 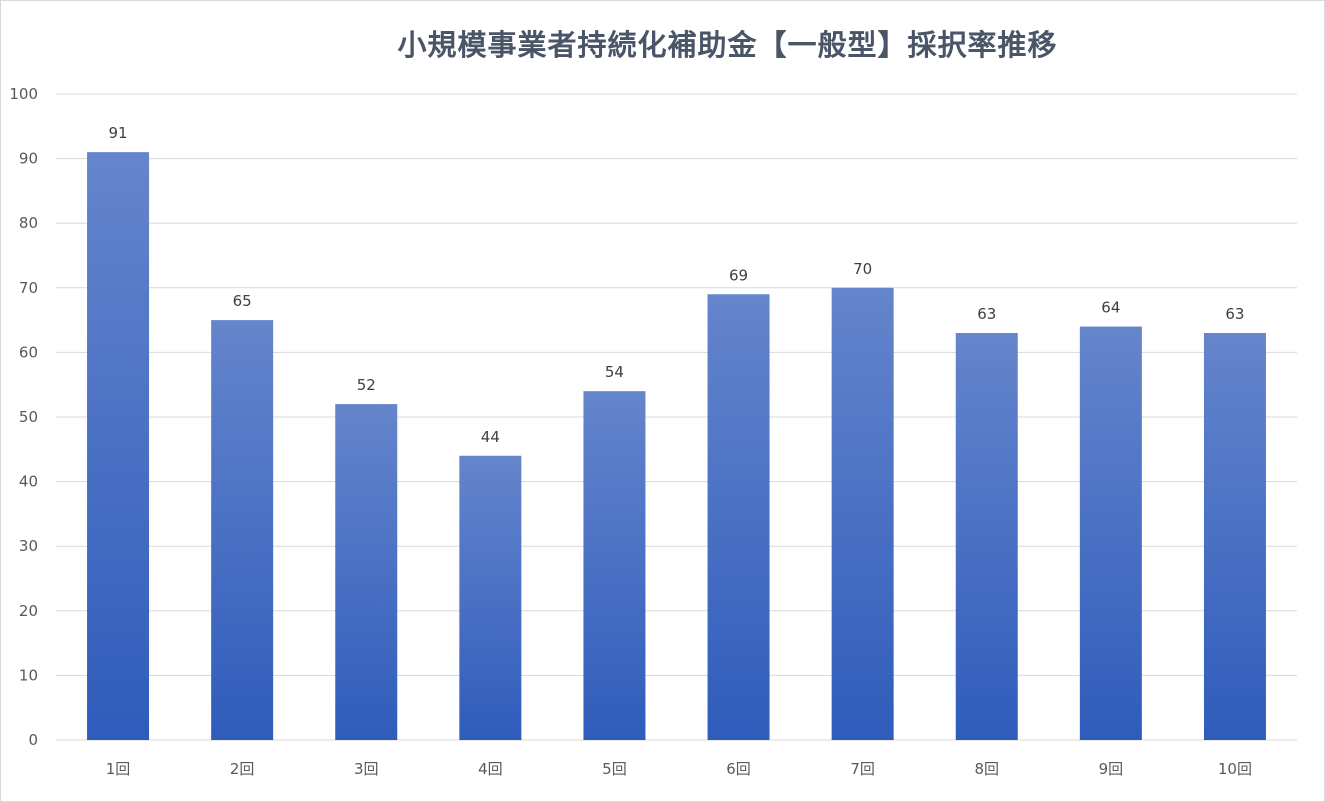 I want to click on y-tick-label: 20, so click(x=28, y=611).